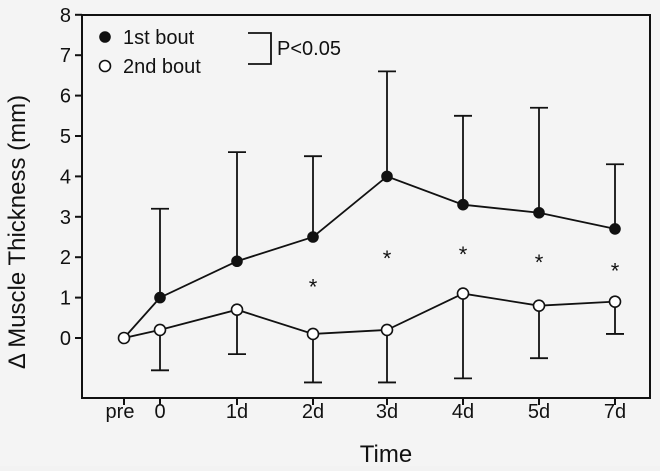  I want to click on significance-markers: * * * * *, so click(464, 270).